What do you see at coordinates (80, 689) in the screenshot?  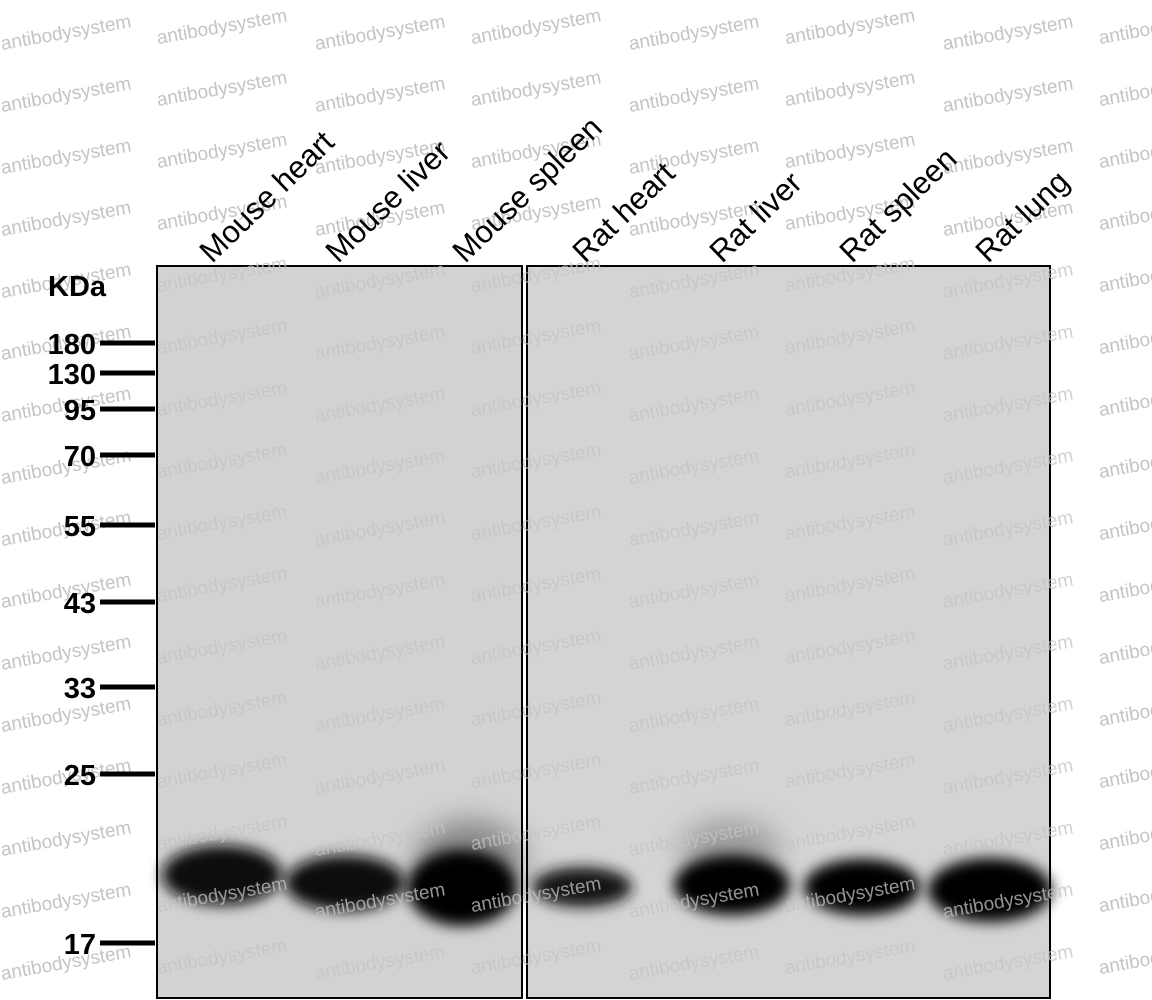 I see `marker-label: 33` at bounding box center [80, 689].